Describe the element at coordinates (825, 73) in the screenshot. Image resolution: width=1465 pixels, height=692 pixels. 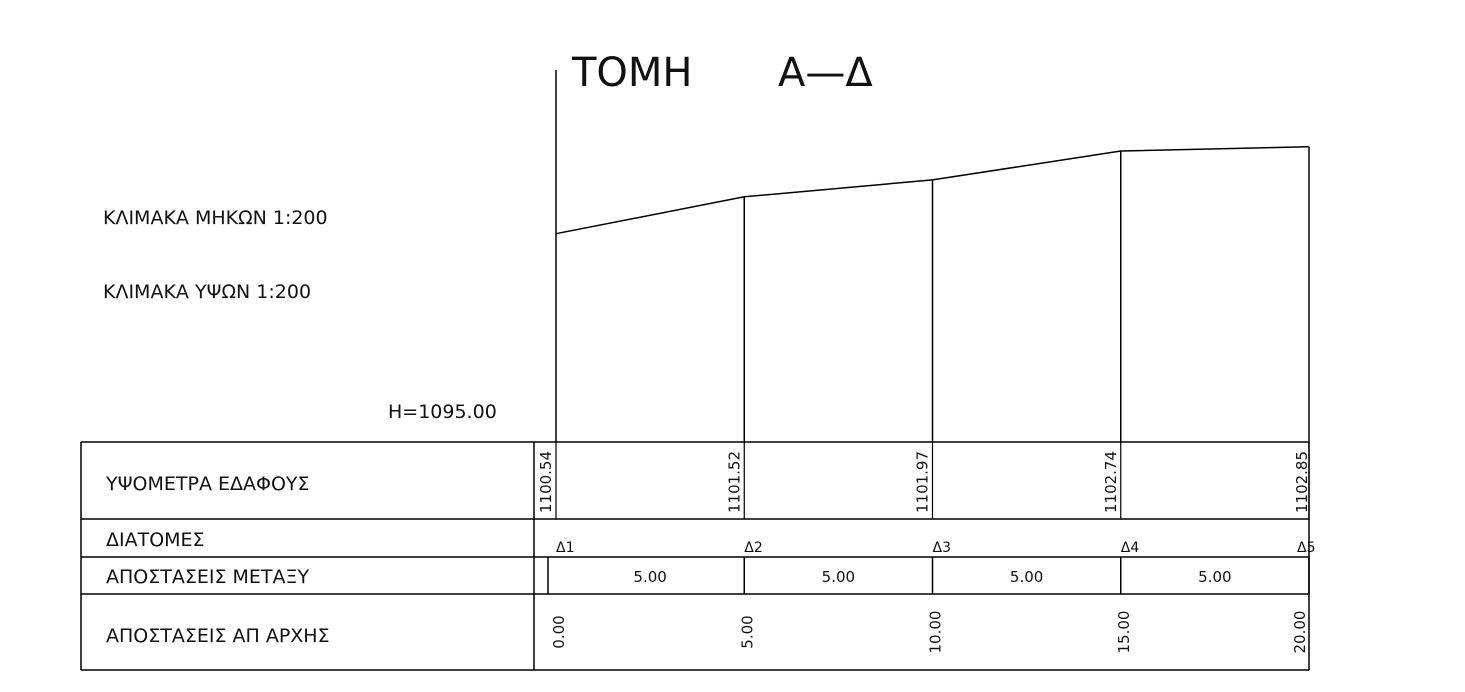
I see `section-label: Α—Δ` at that location.